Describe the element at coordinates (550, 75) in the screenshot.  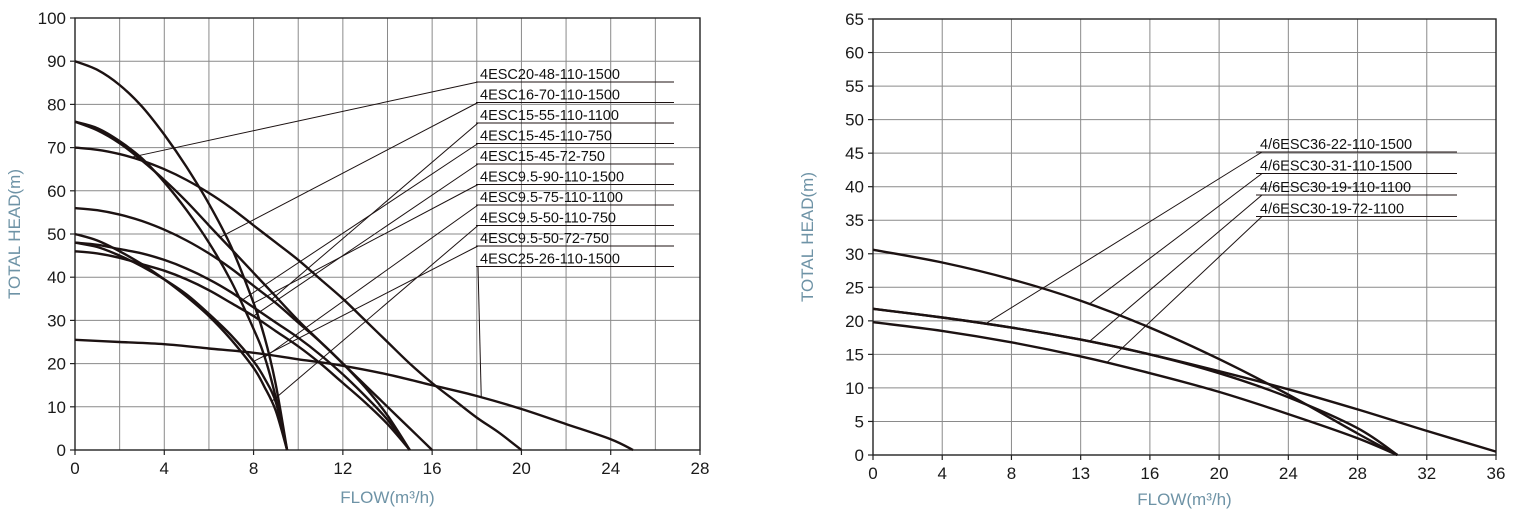
I see `legend-label: 4ESC20-48-110-1500` at that location.